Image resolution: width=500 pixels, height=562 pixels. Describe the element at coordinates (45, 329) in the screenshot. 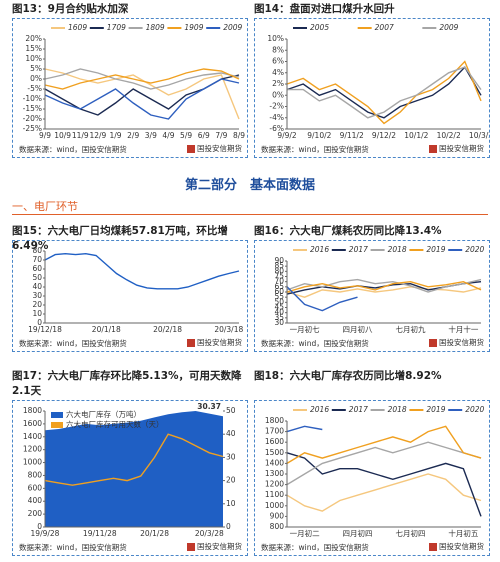

I see `x-tick-label: 19/12/18` at that location.